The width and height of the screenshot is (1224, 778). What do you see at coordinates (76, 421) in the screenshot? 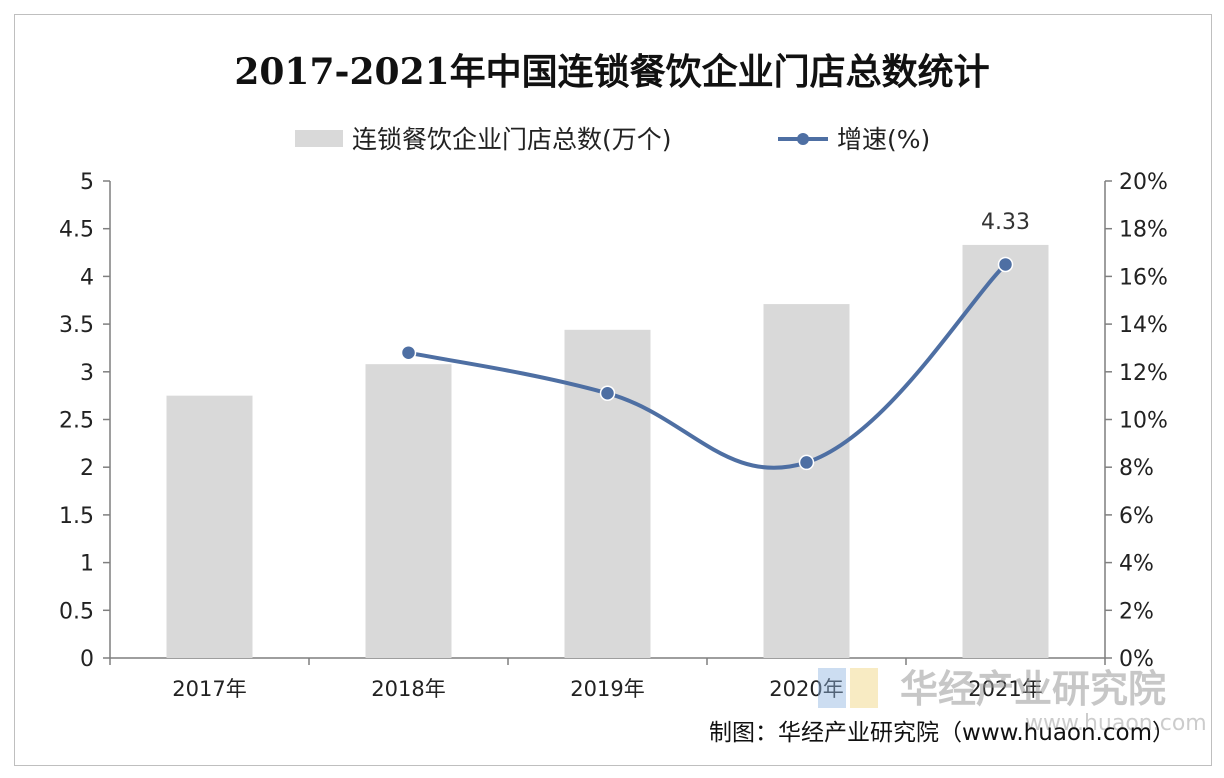
I see `y-left-tick-label: 2.5` at bounding box center [76, 421].